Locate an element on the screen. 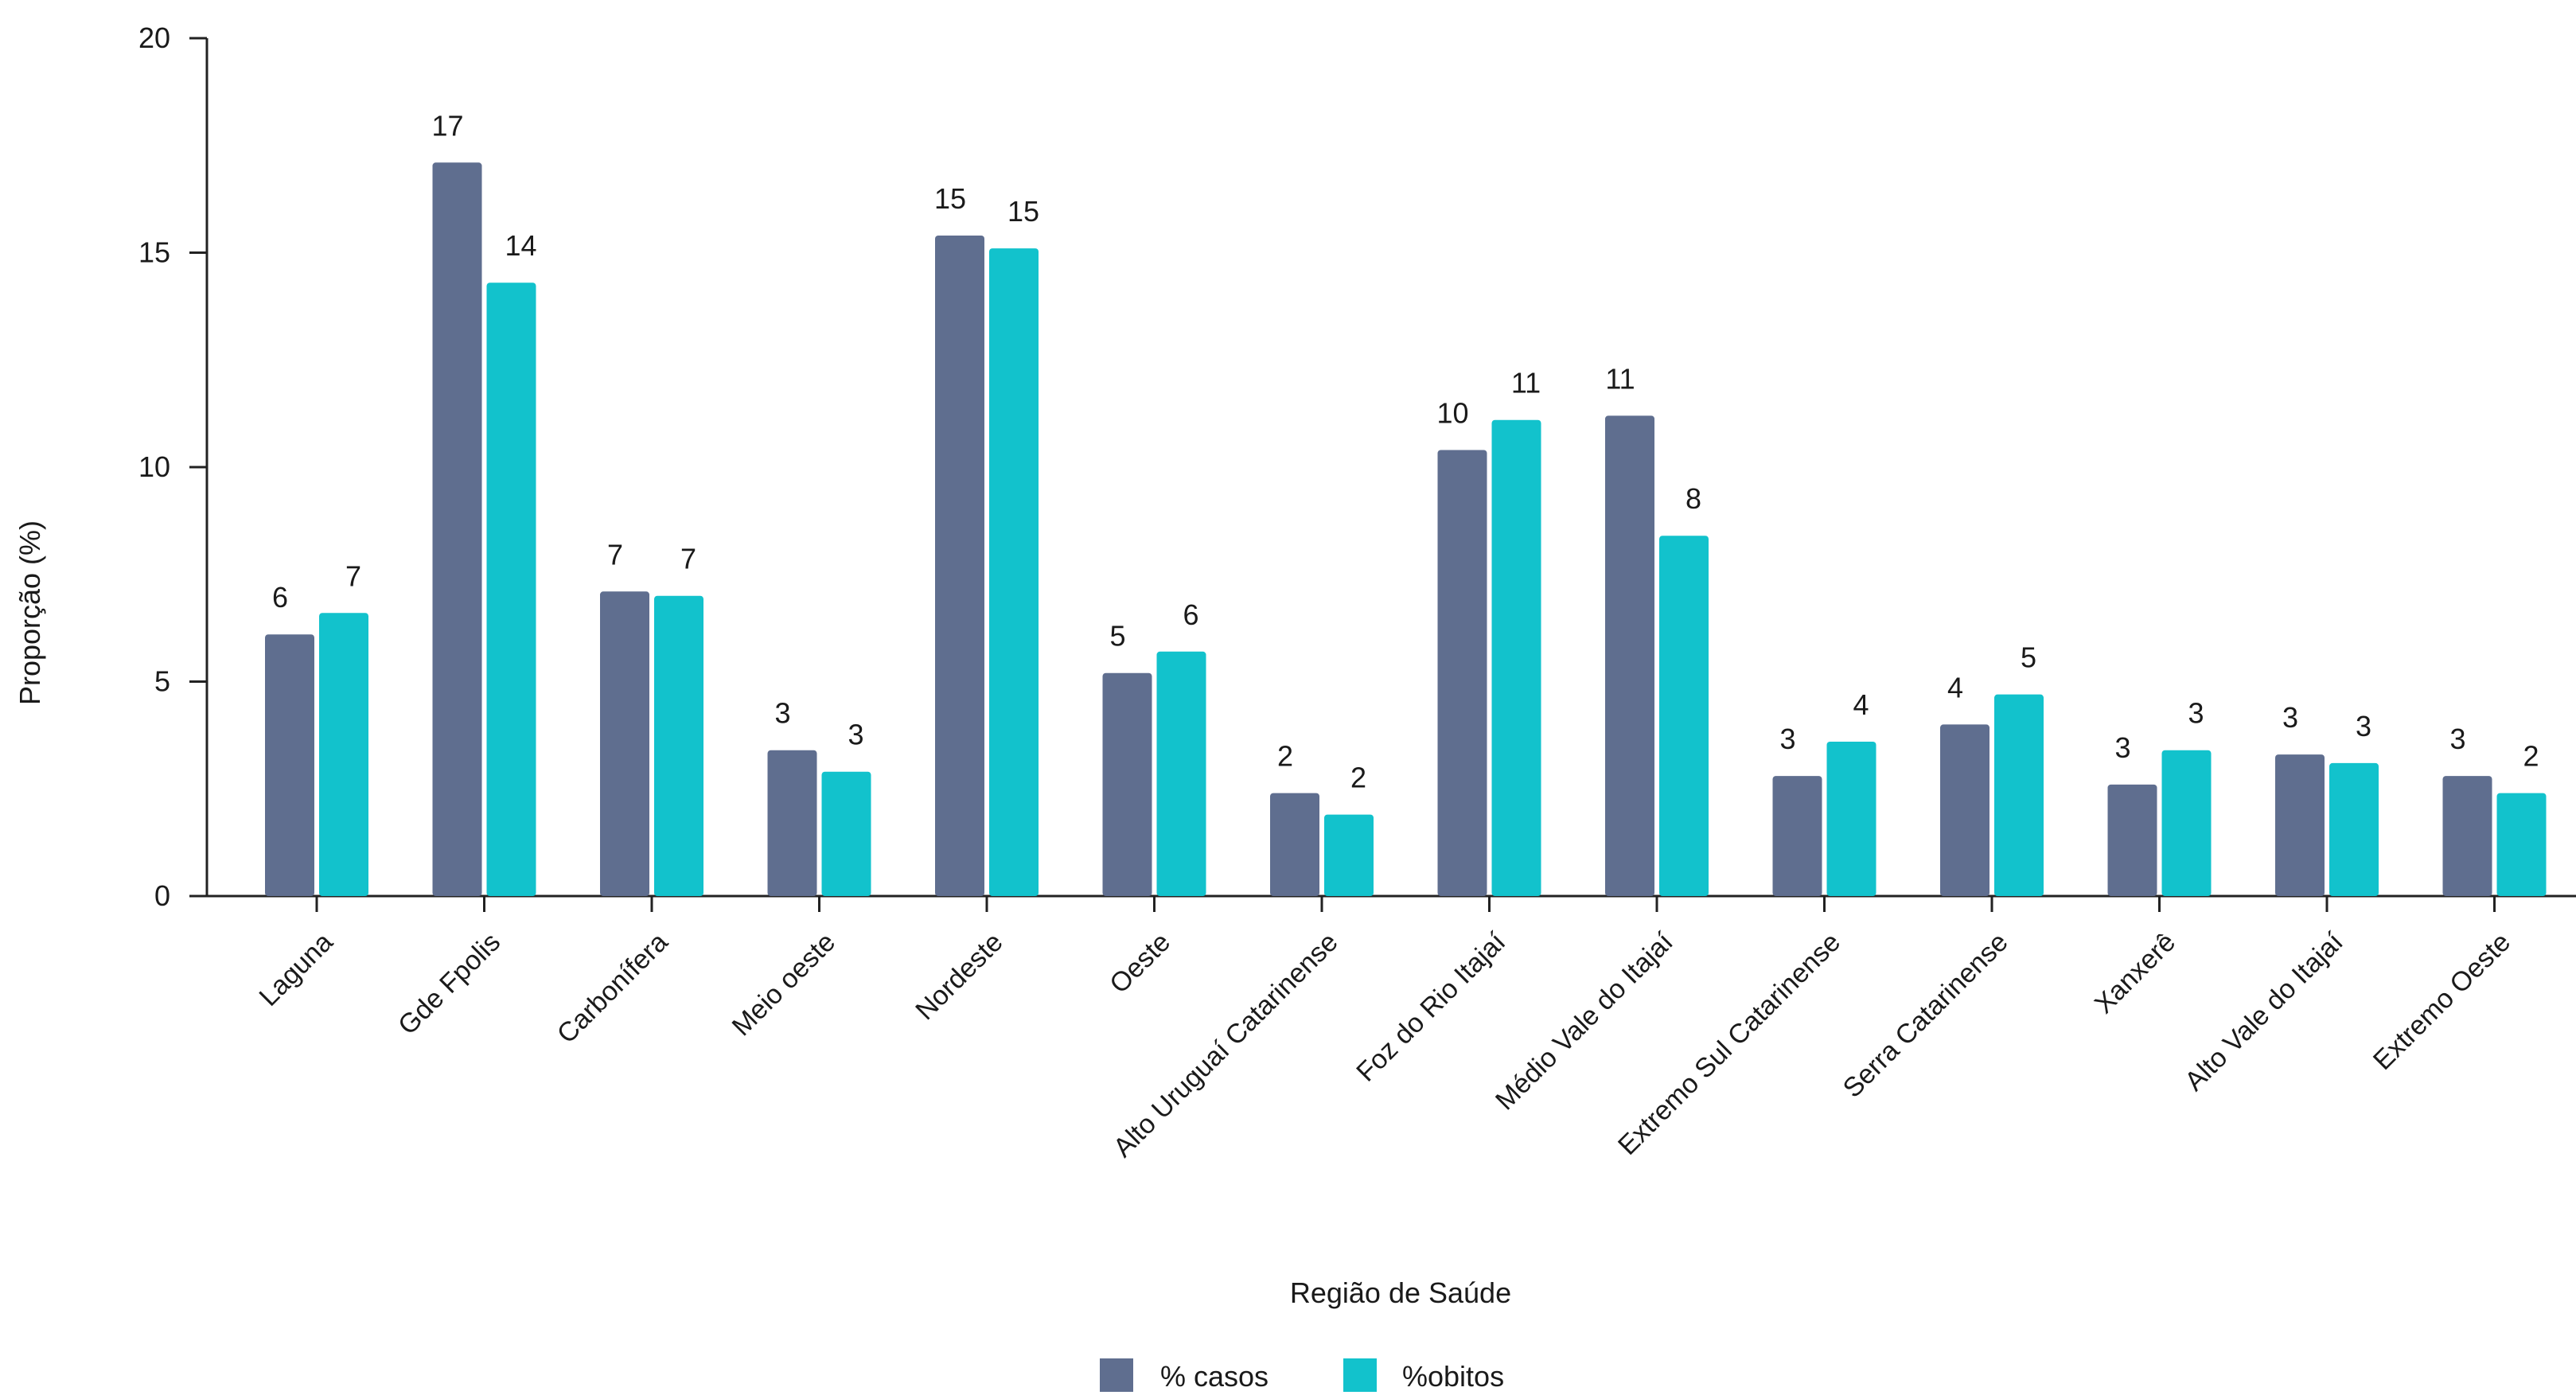 The width and height of the screenshot is (2576, 1399). x-tick-label: Médio Vale do Itajaí is located at coordinates (1584, 1021).